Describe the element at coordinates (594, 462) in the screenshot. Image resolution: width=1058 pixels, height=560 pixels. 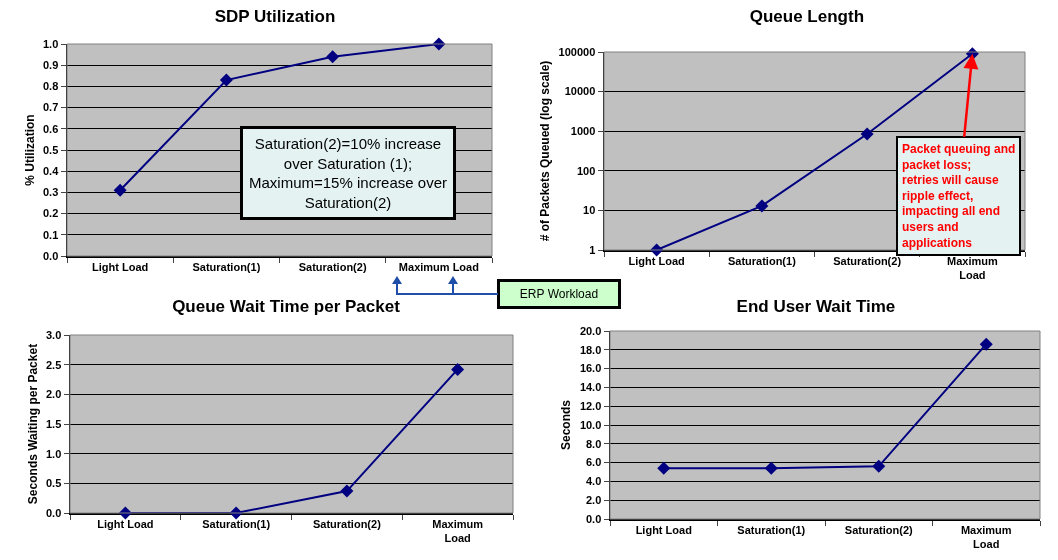
I see `y-tick-label: 6.0` at that location.